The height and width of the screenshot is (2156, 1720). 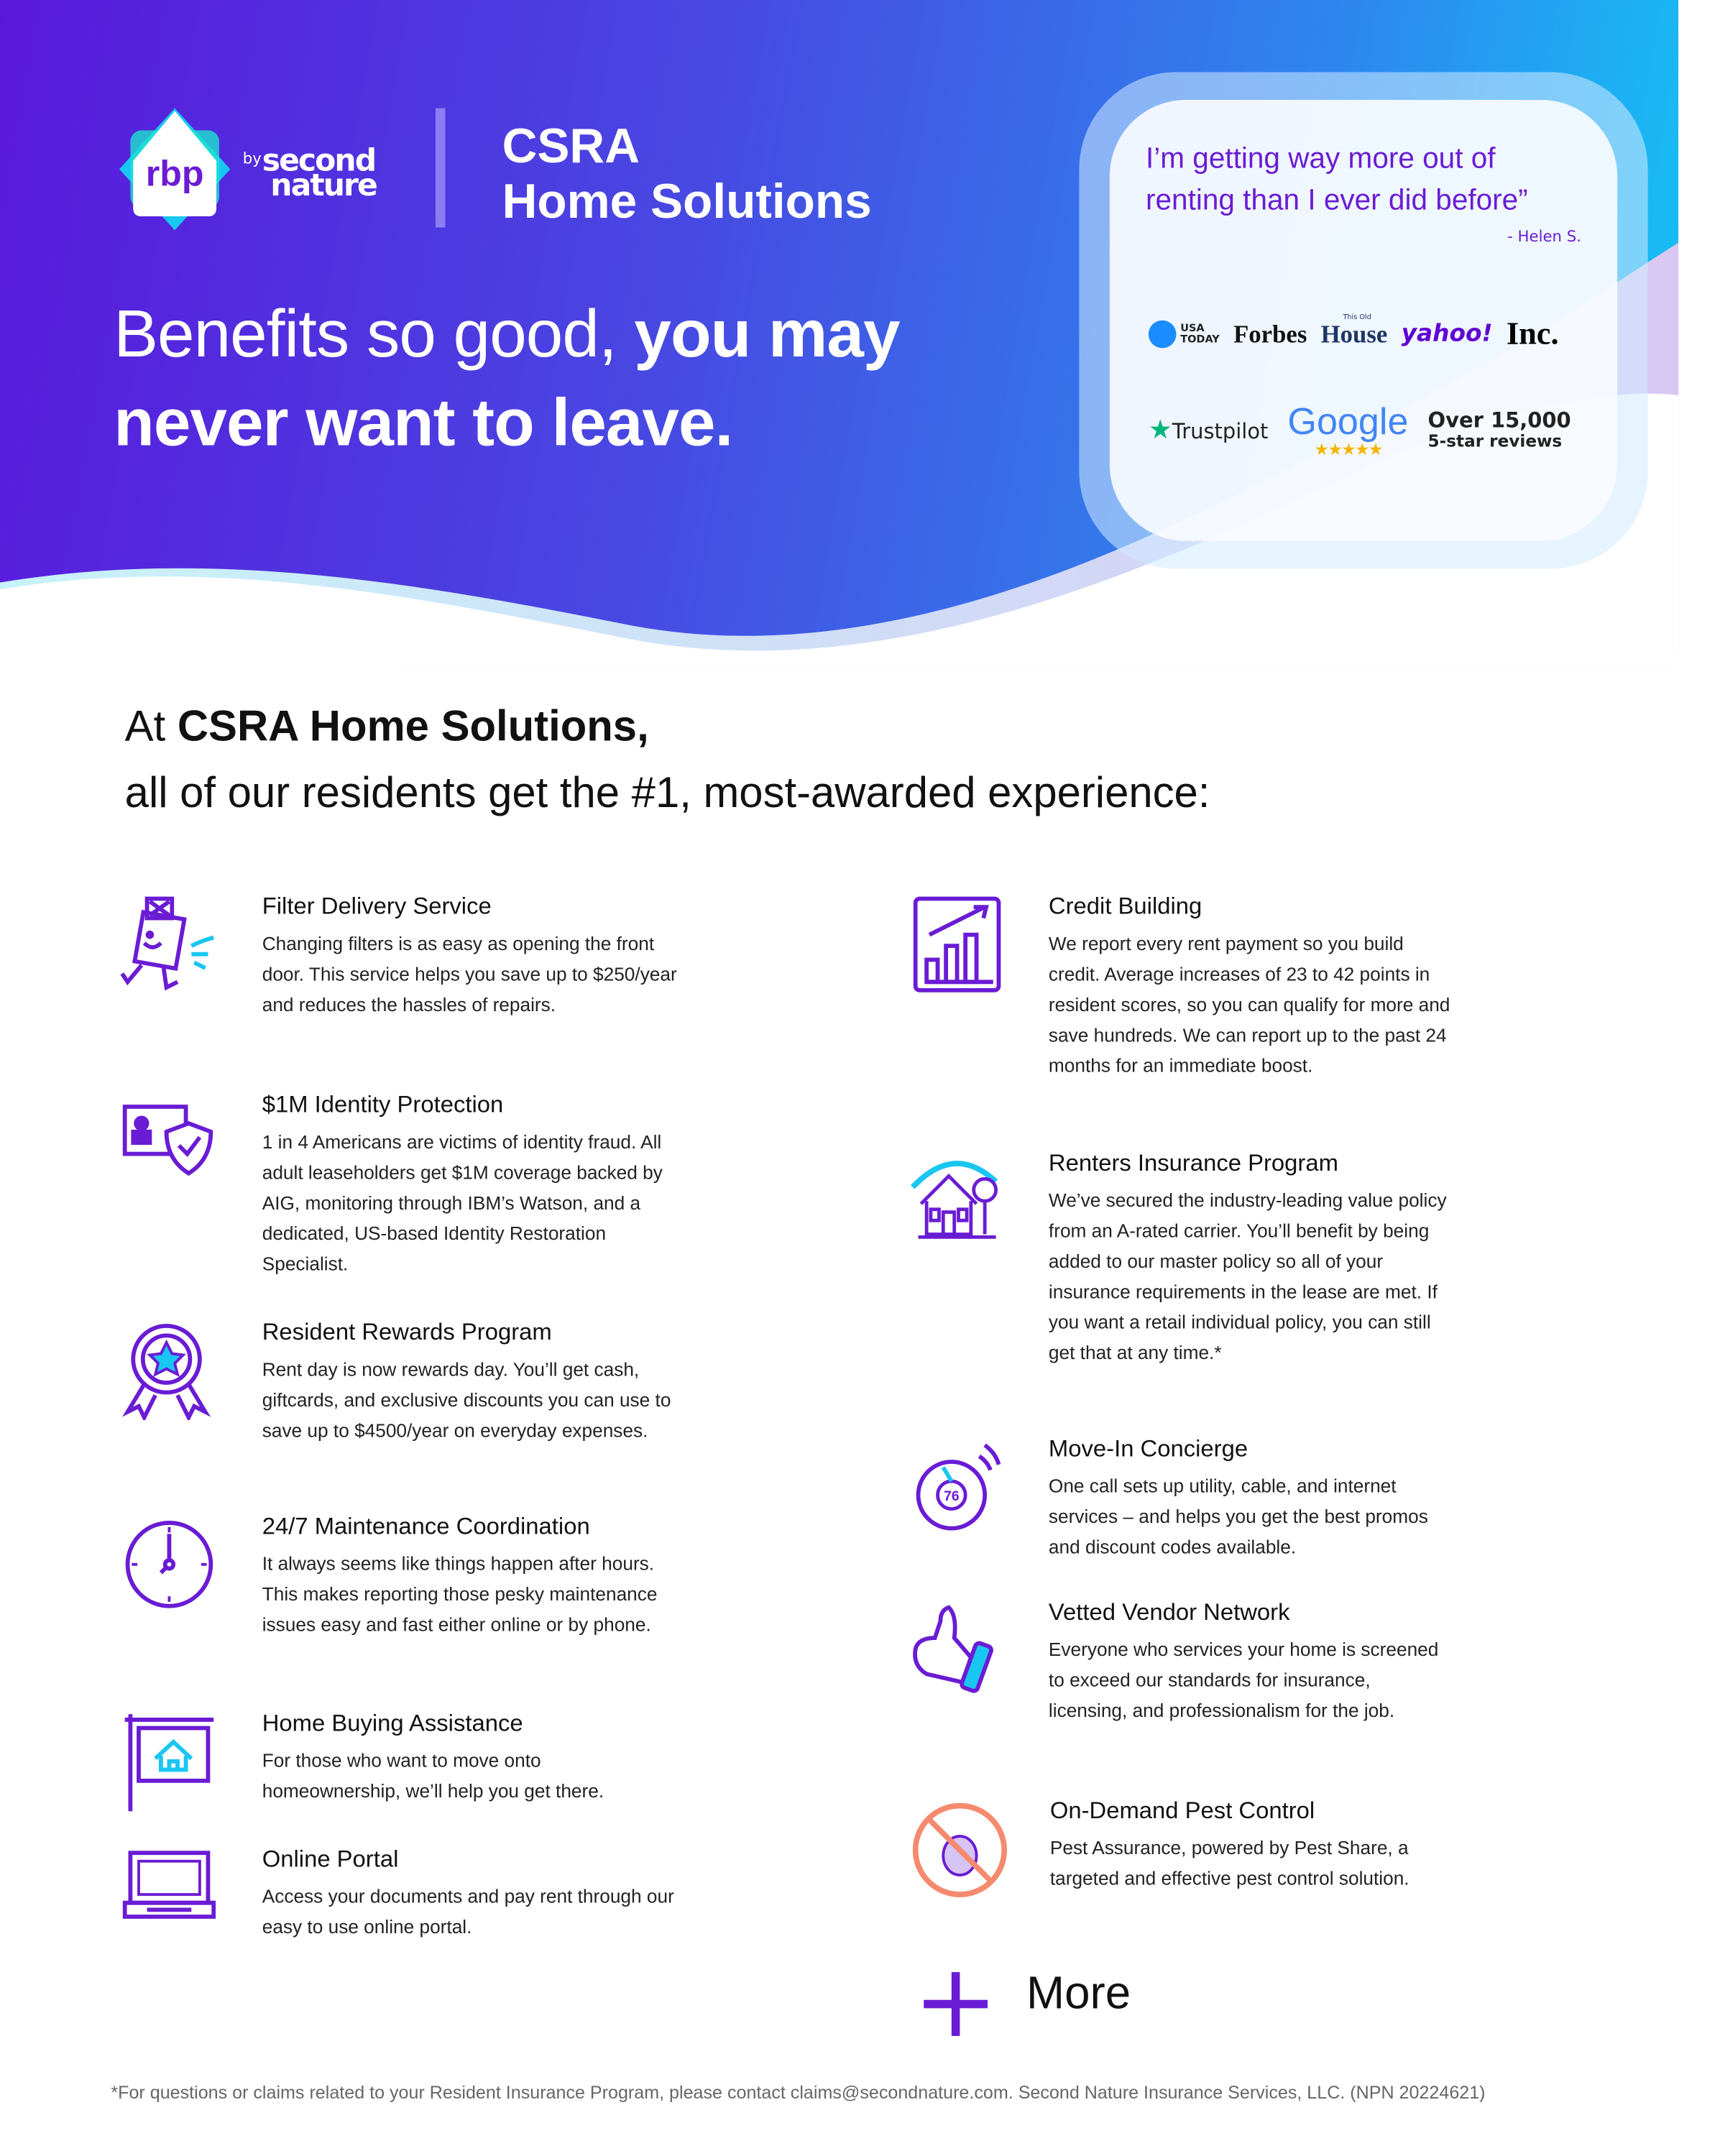 What do you see at coordinates (169, 1565) in the screenshot?
I see `clock-icon` at bounding box center [169, 1565].